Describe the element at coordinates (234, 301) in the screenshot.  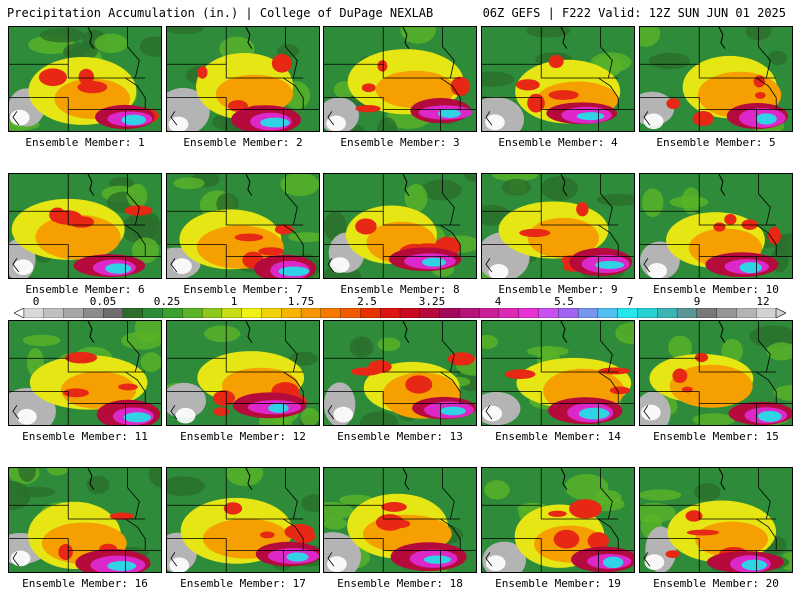
I see `colorbar-tick-label: 1` at that location.